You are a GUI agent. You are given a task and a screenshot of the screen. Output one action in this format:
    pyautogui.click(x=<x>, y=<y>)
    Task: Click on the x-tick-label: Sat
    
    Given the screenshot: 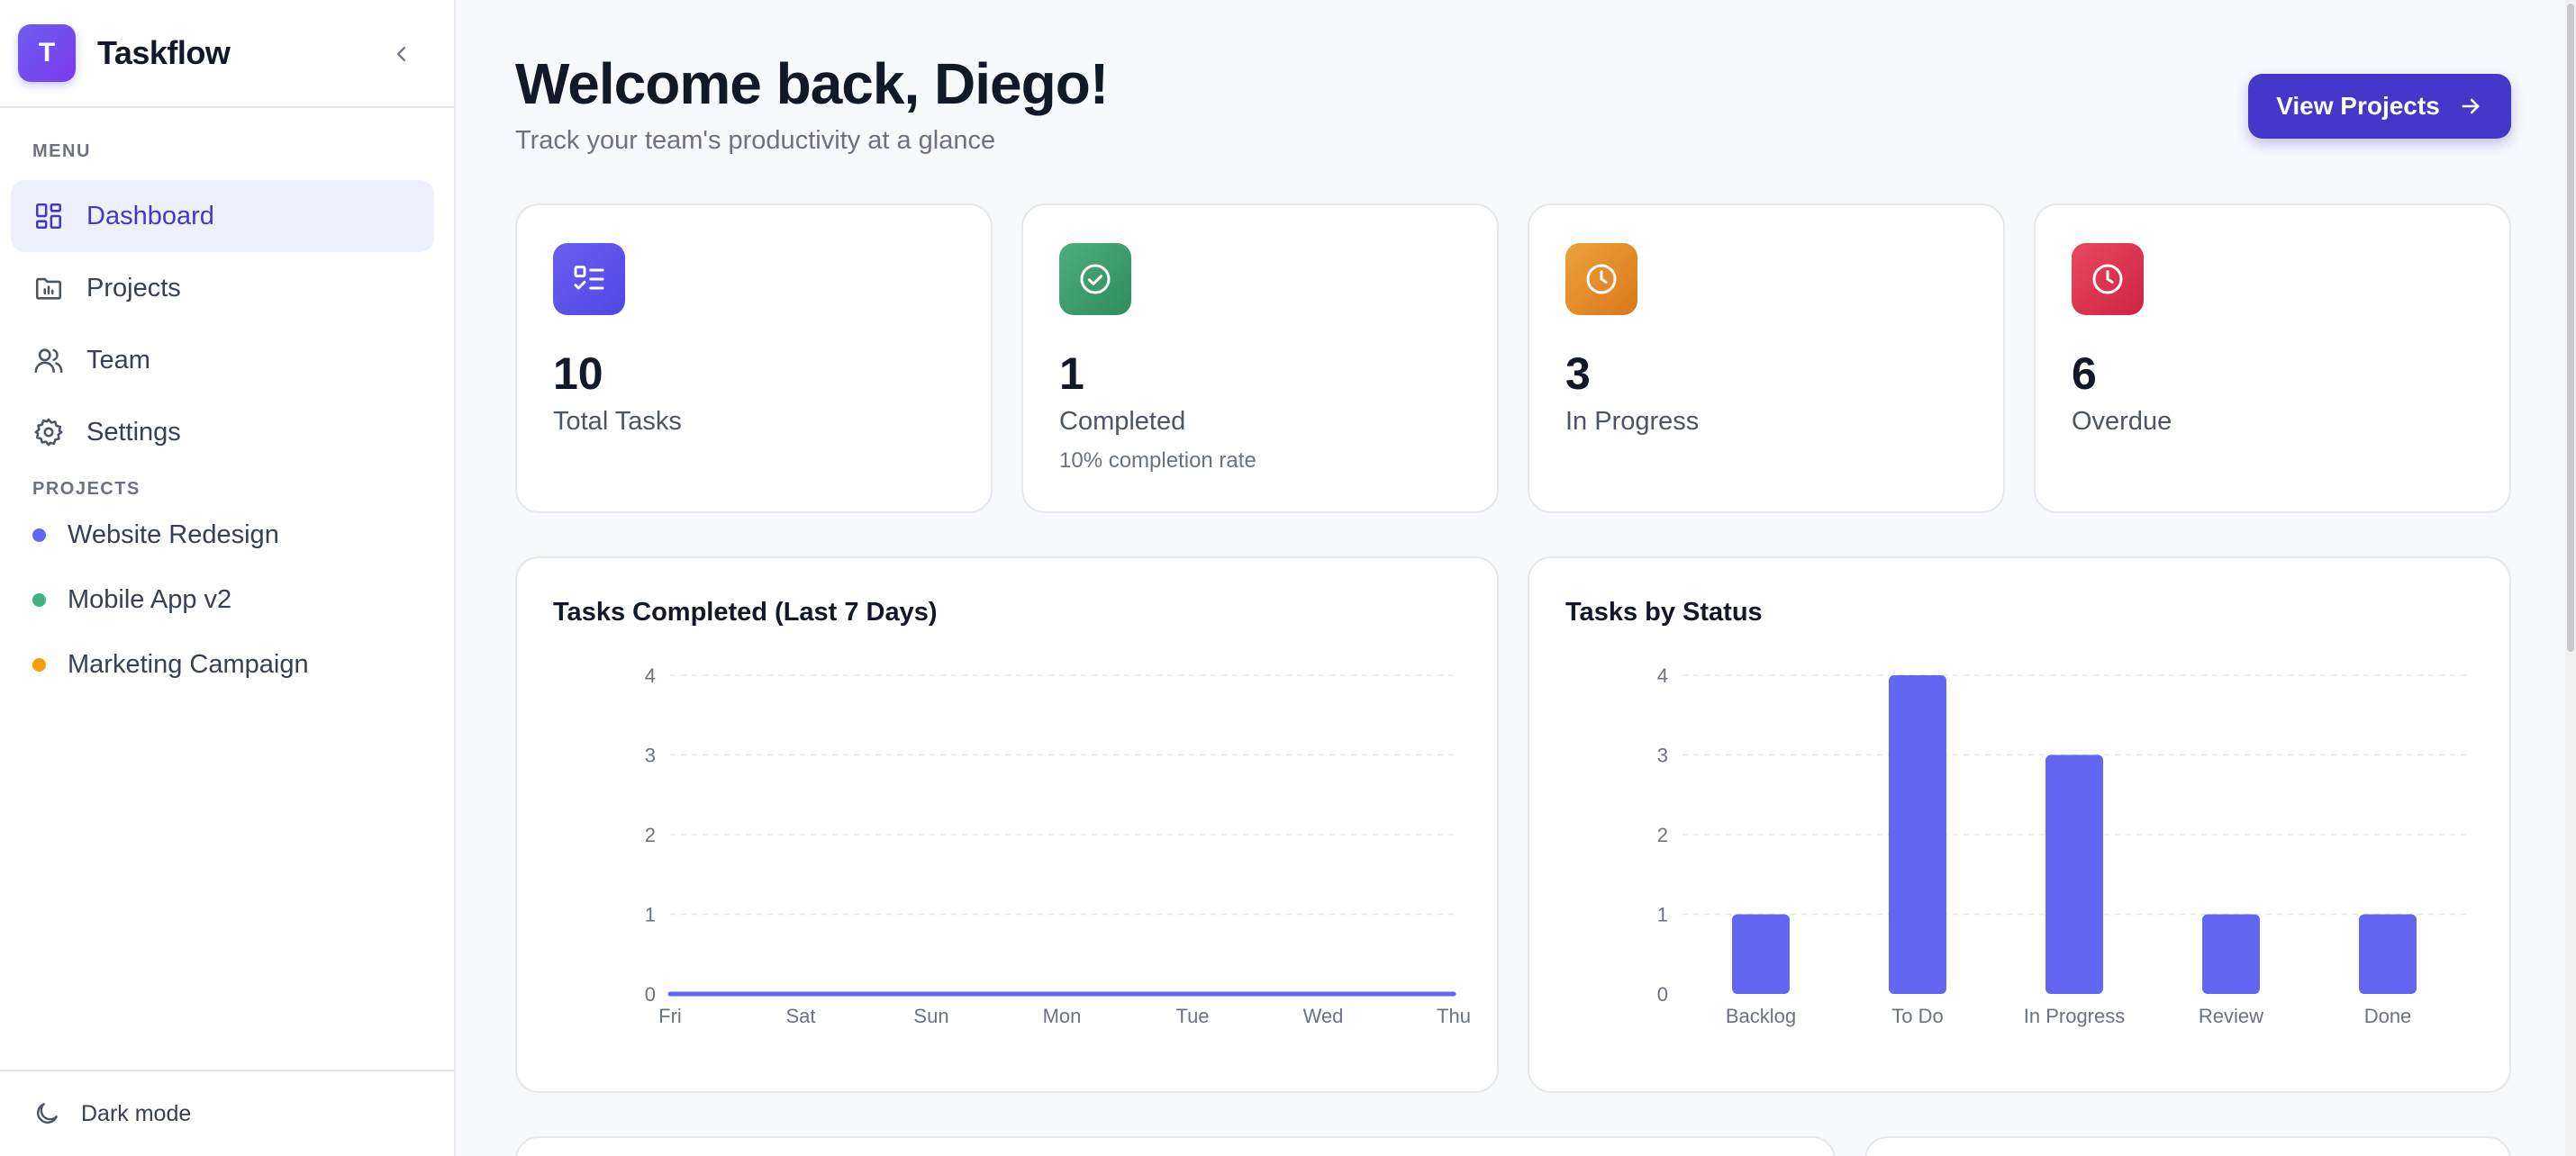 What is the action you would take?
    pyautogui.click(x=800, y=1016)
    